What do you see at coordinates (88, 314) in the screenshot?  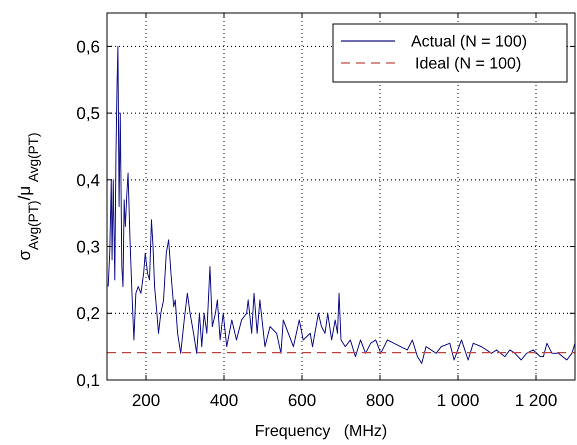 I see `y-tick-label: 0,2` at bounding box center [88, 314].